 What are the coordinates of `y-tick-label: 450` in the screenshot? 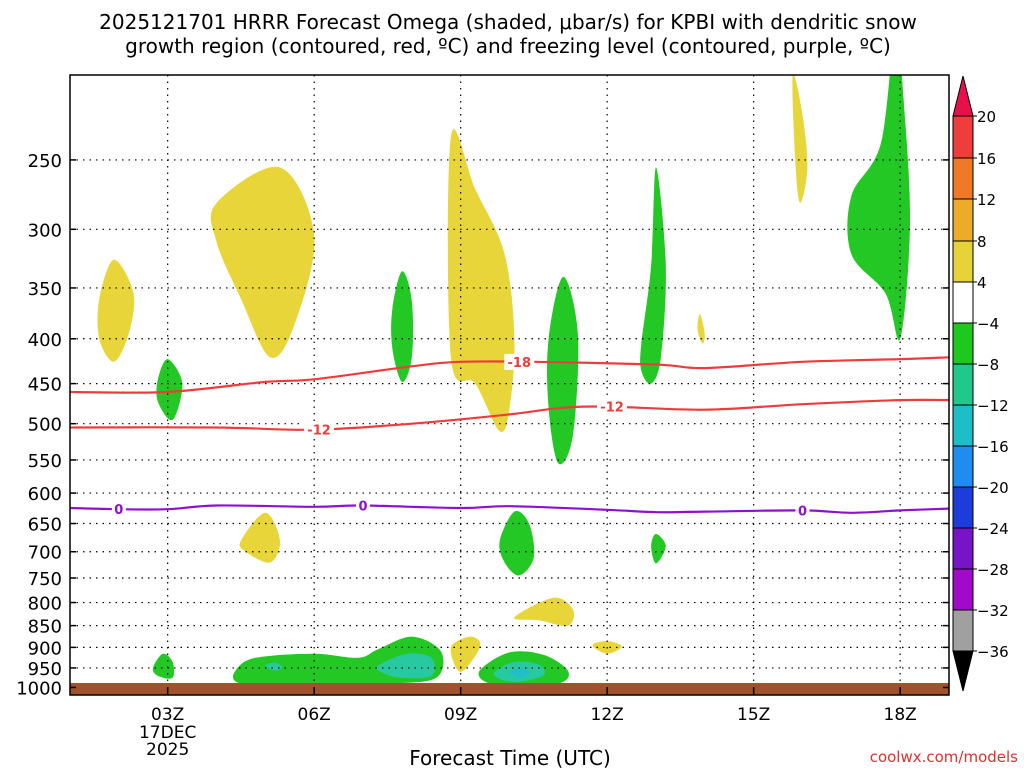 It's located at (45, 385).